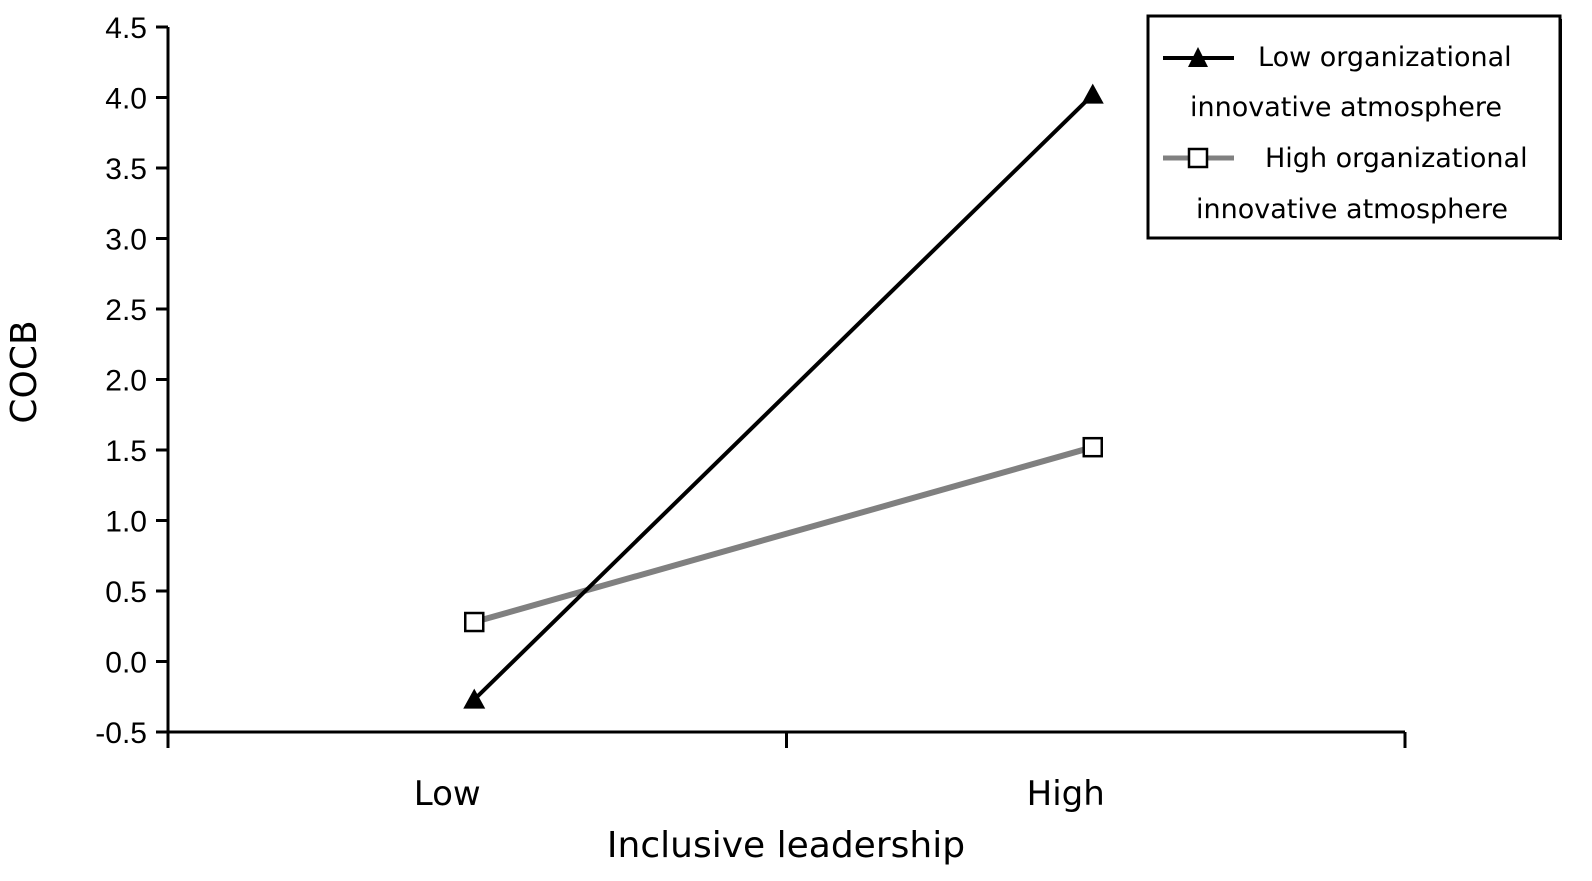 This screenshot has width=1592, height=881. Describe the element at coordinates (786, 845) in the screenshot. I see `x-axis-title: Inclusive leadership` at that location.